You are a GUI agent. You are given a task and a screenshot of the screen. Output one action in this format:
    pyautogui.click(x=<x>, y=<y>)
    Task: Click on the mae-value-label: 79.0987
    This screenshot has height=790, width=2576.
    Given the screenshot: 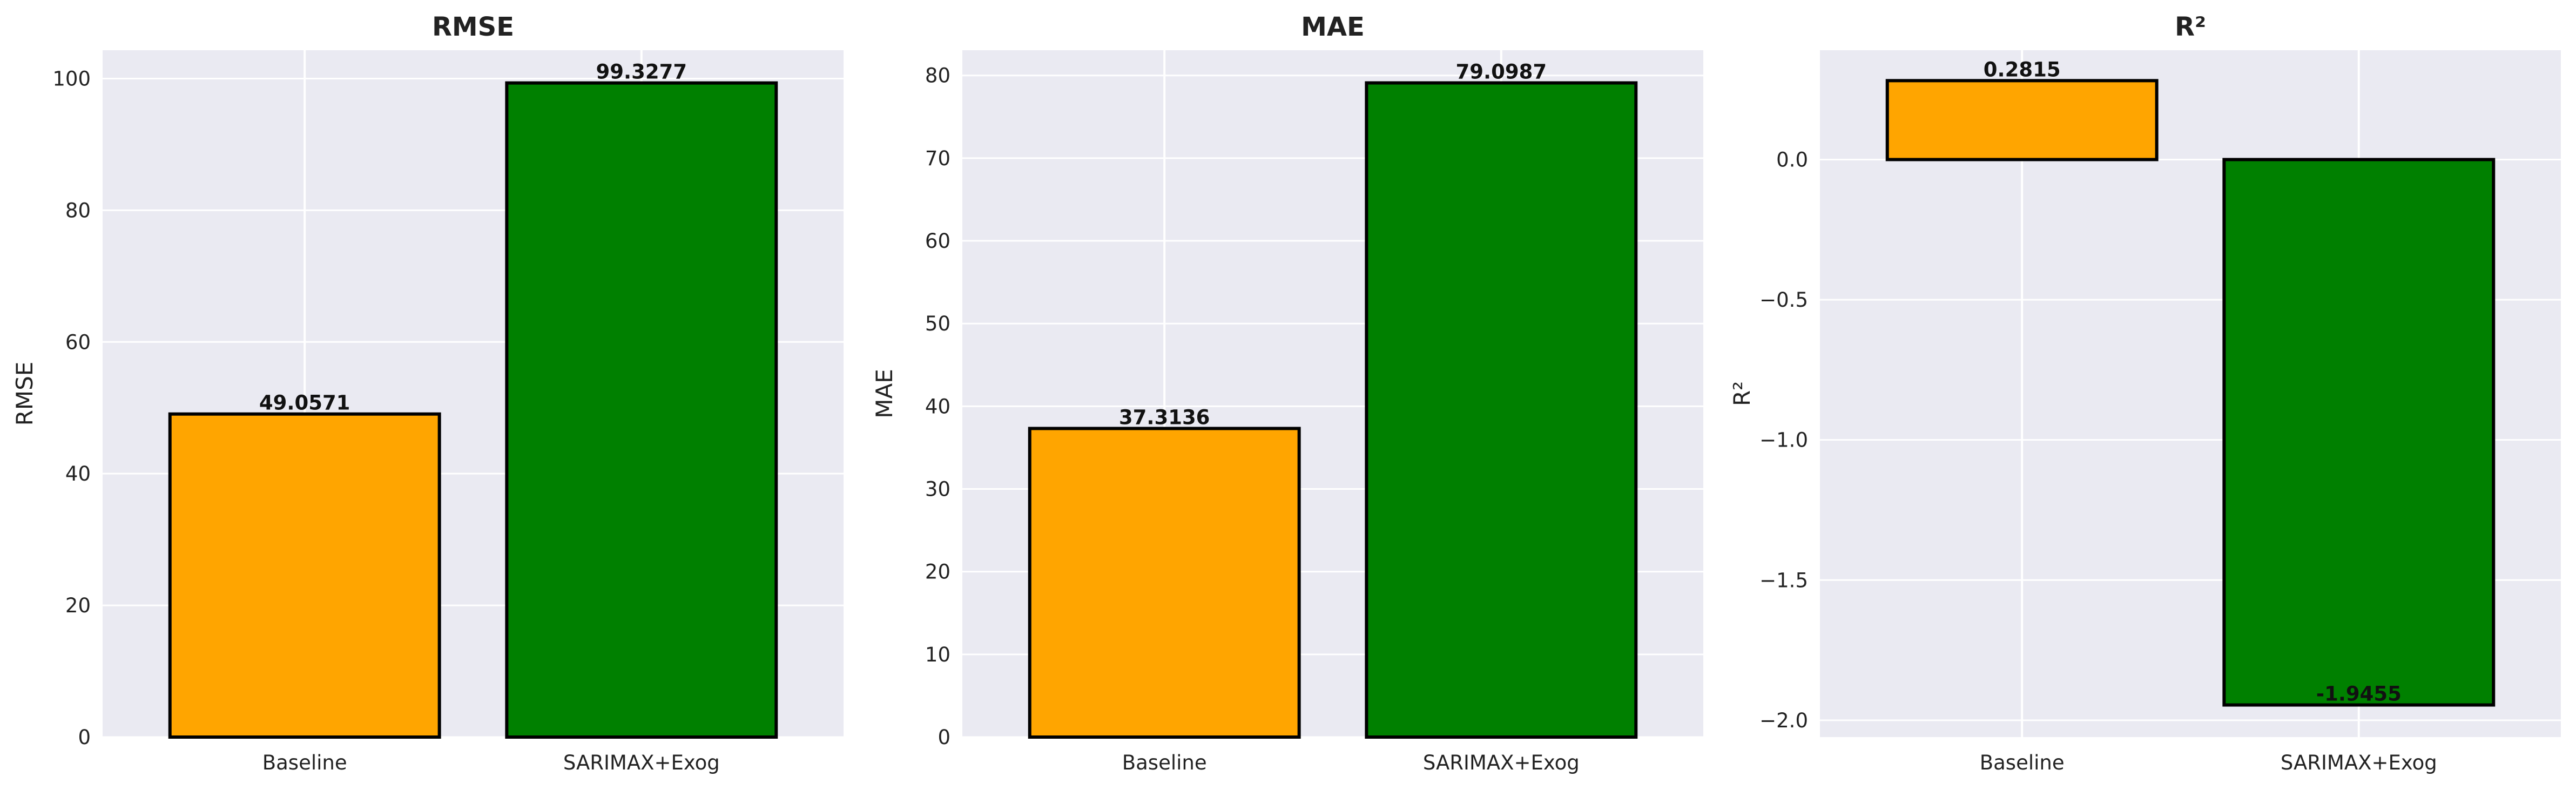 What is the action you would take?
    pyautogui.click(x=1501, y=72)
    